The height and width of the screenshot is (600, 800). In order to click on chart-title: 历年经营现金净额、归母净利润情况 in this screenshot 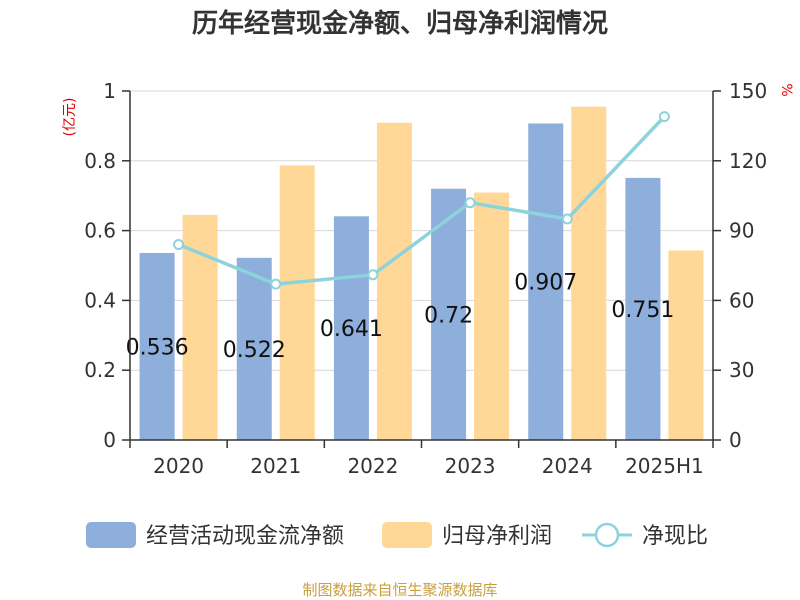, I will do `click(400, 23)`.